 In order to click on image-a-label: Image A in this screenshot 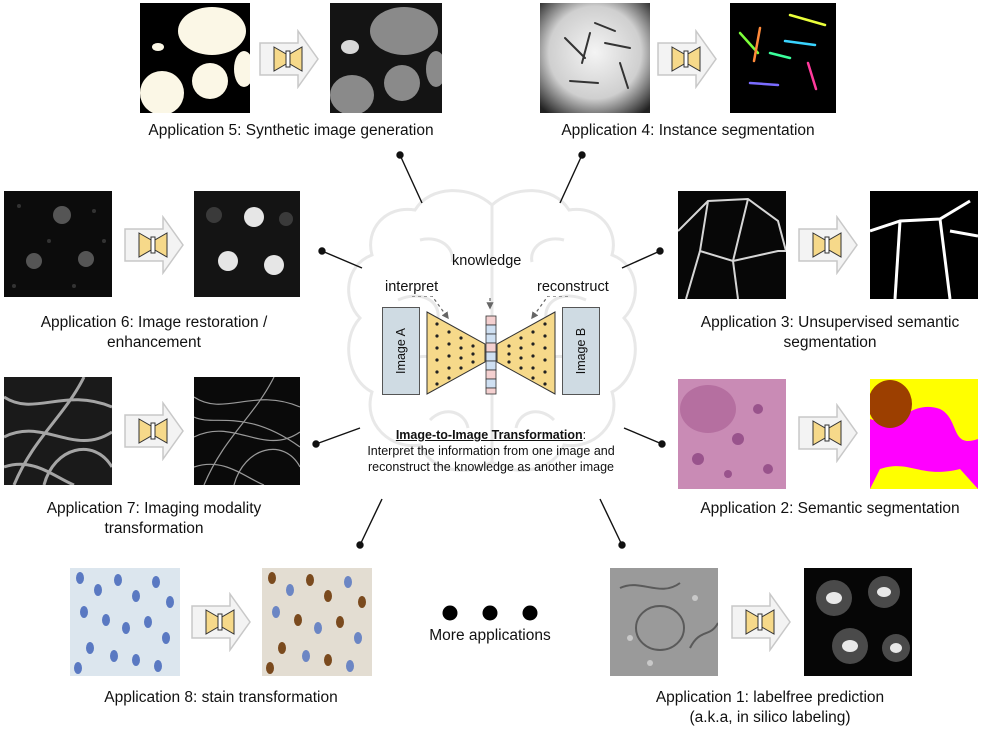, I will do `click(401, 351)`.